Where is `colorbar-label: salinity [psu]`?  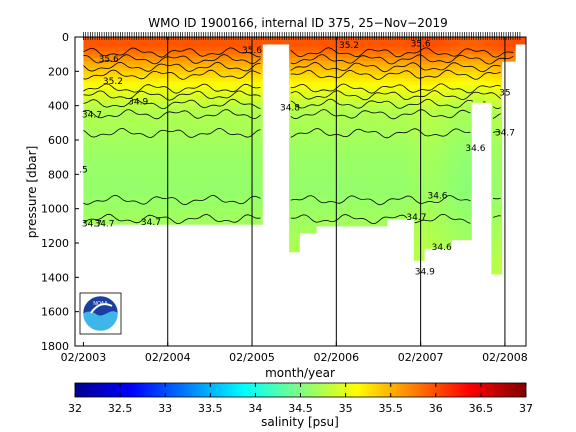
colorbar-label: salinity [psu] is located at coordinates (300, 422).